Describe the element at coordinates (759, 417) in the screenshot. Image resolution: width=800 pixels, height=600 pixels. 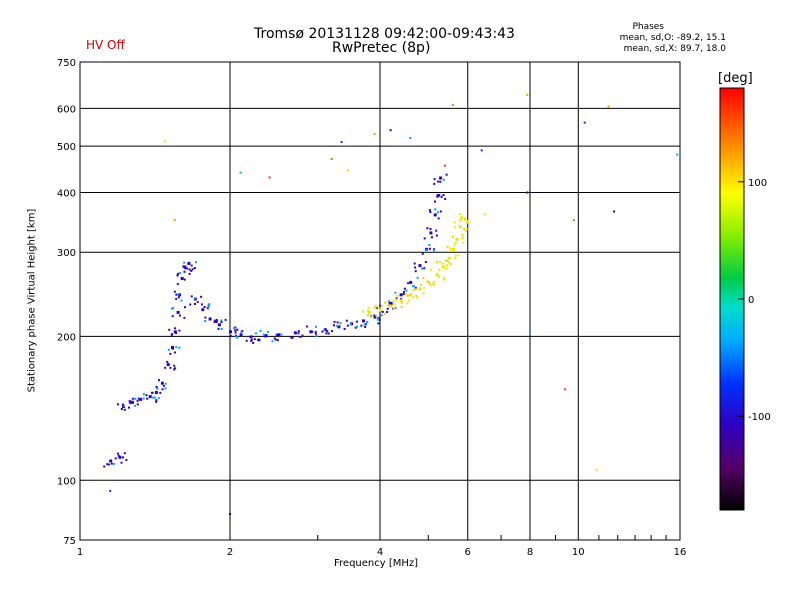
I see `colorbar-tick-label: -100` at that location.